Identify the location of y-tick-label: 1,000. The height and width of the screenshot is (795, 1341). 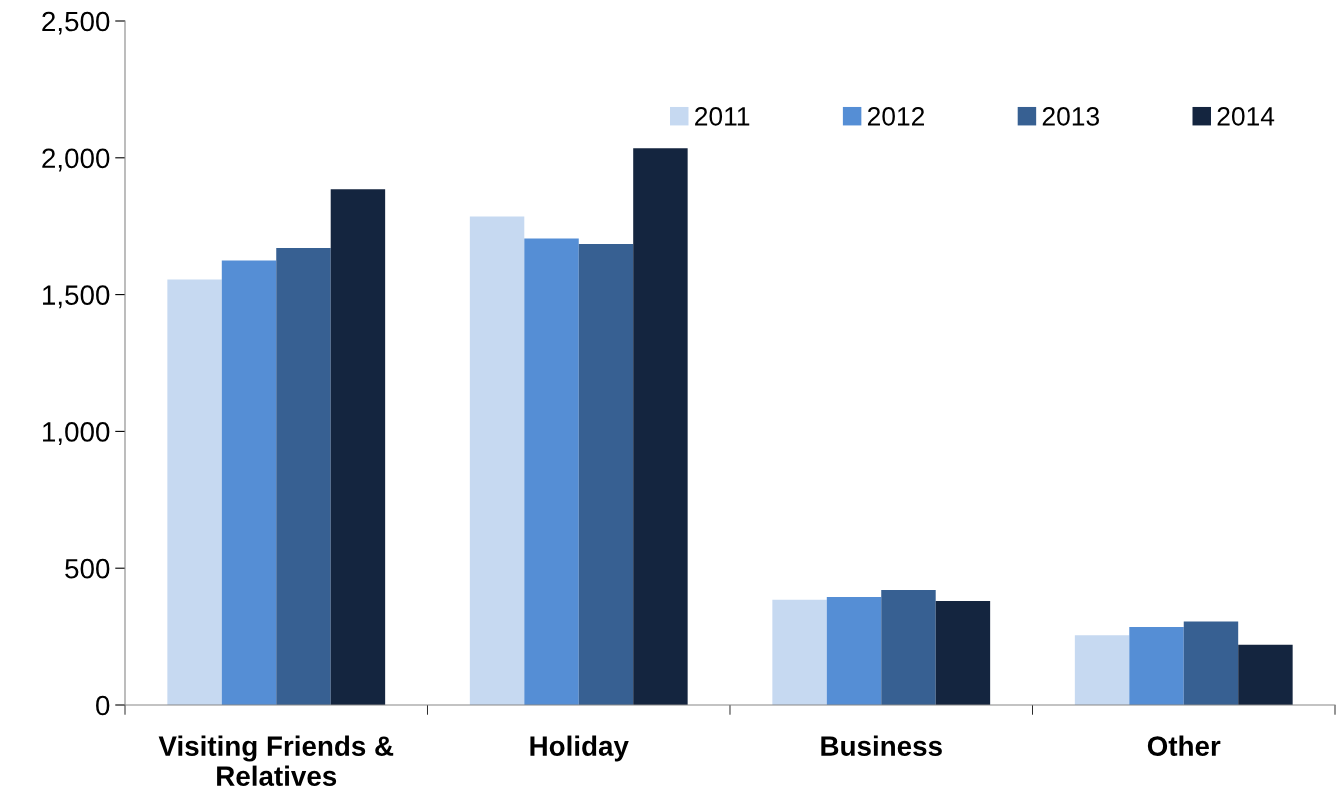
(76, 434).